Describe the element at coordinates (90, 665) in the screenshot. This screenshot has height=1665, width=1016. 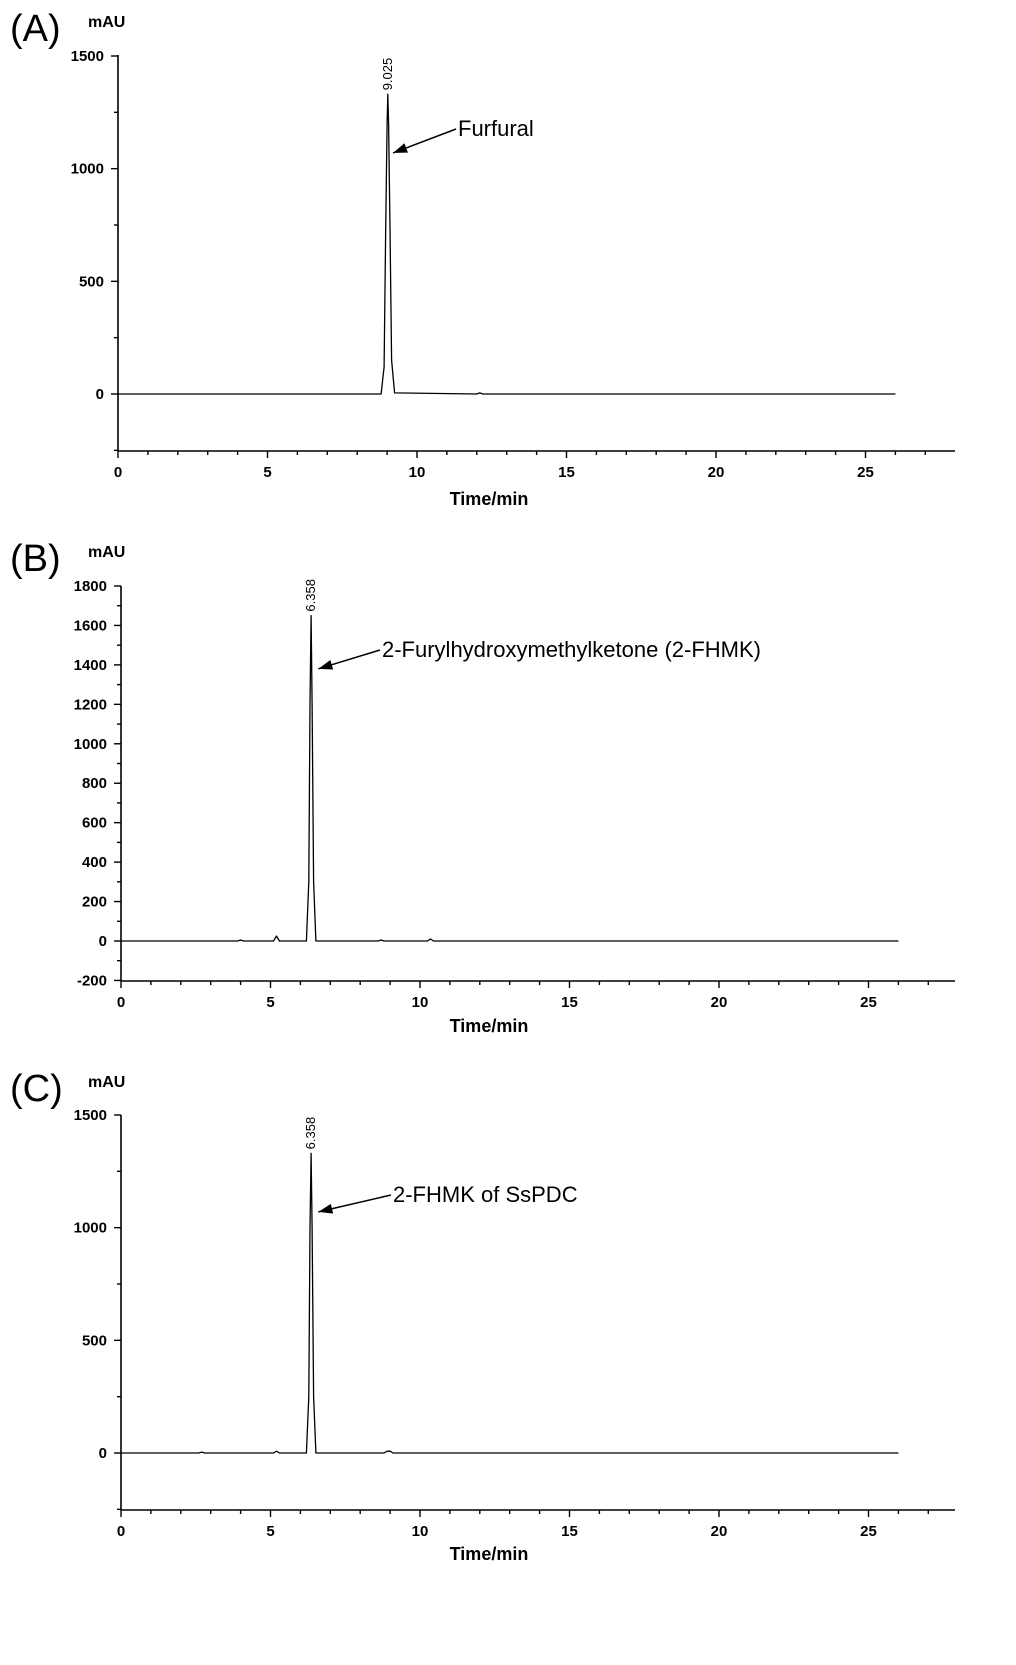
I see `y-tick-label: 1400` at that location.